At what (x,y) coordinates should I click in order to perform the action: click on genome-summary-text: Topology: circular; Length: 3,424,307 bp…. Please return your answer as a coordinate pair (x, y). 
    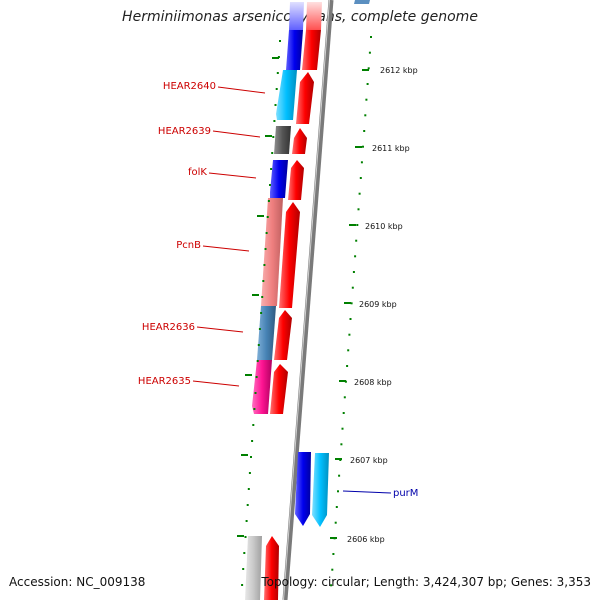
    Looking at the image, I should click on (426, 582).